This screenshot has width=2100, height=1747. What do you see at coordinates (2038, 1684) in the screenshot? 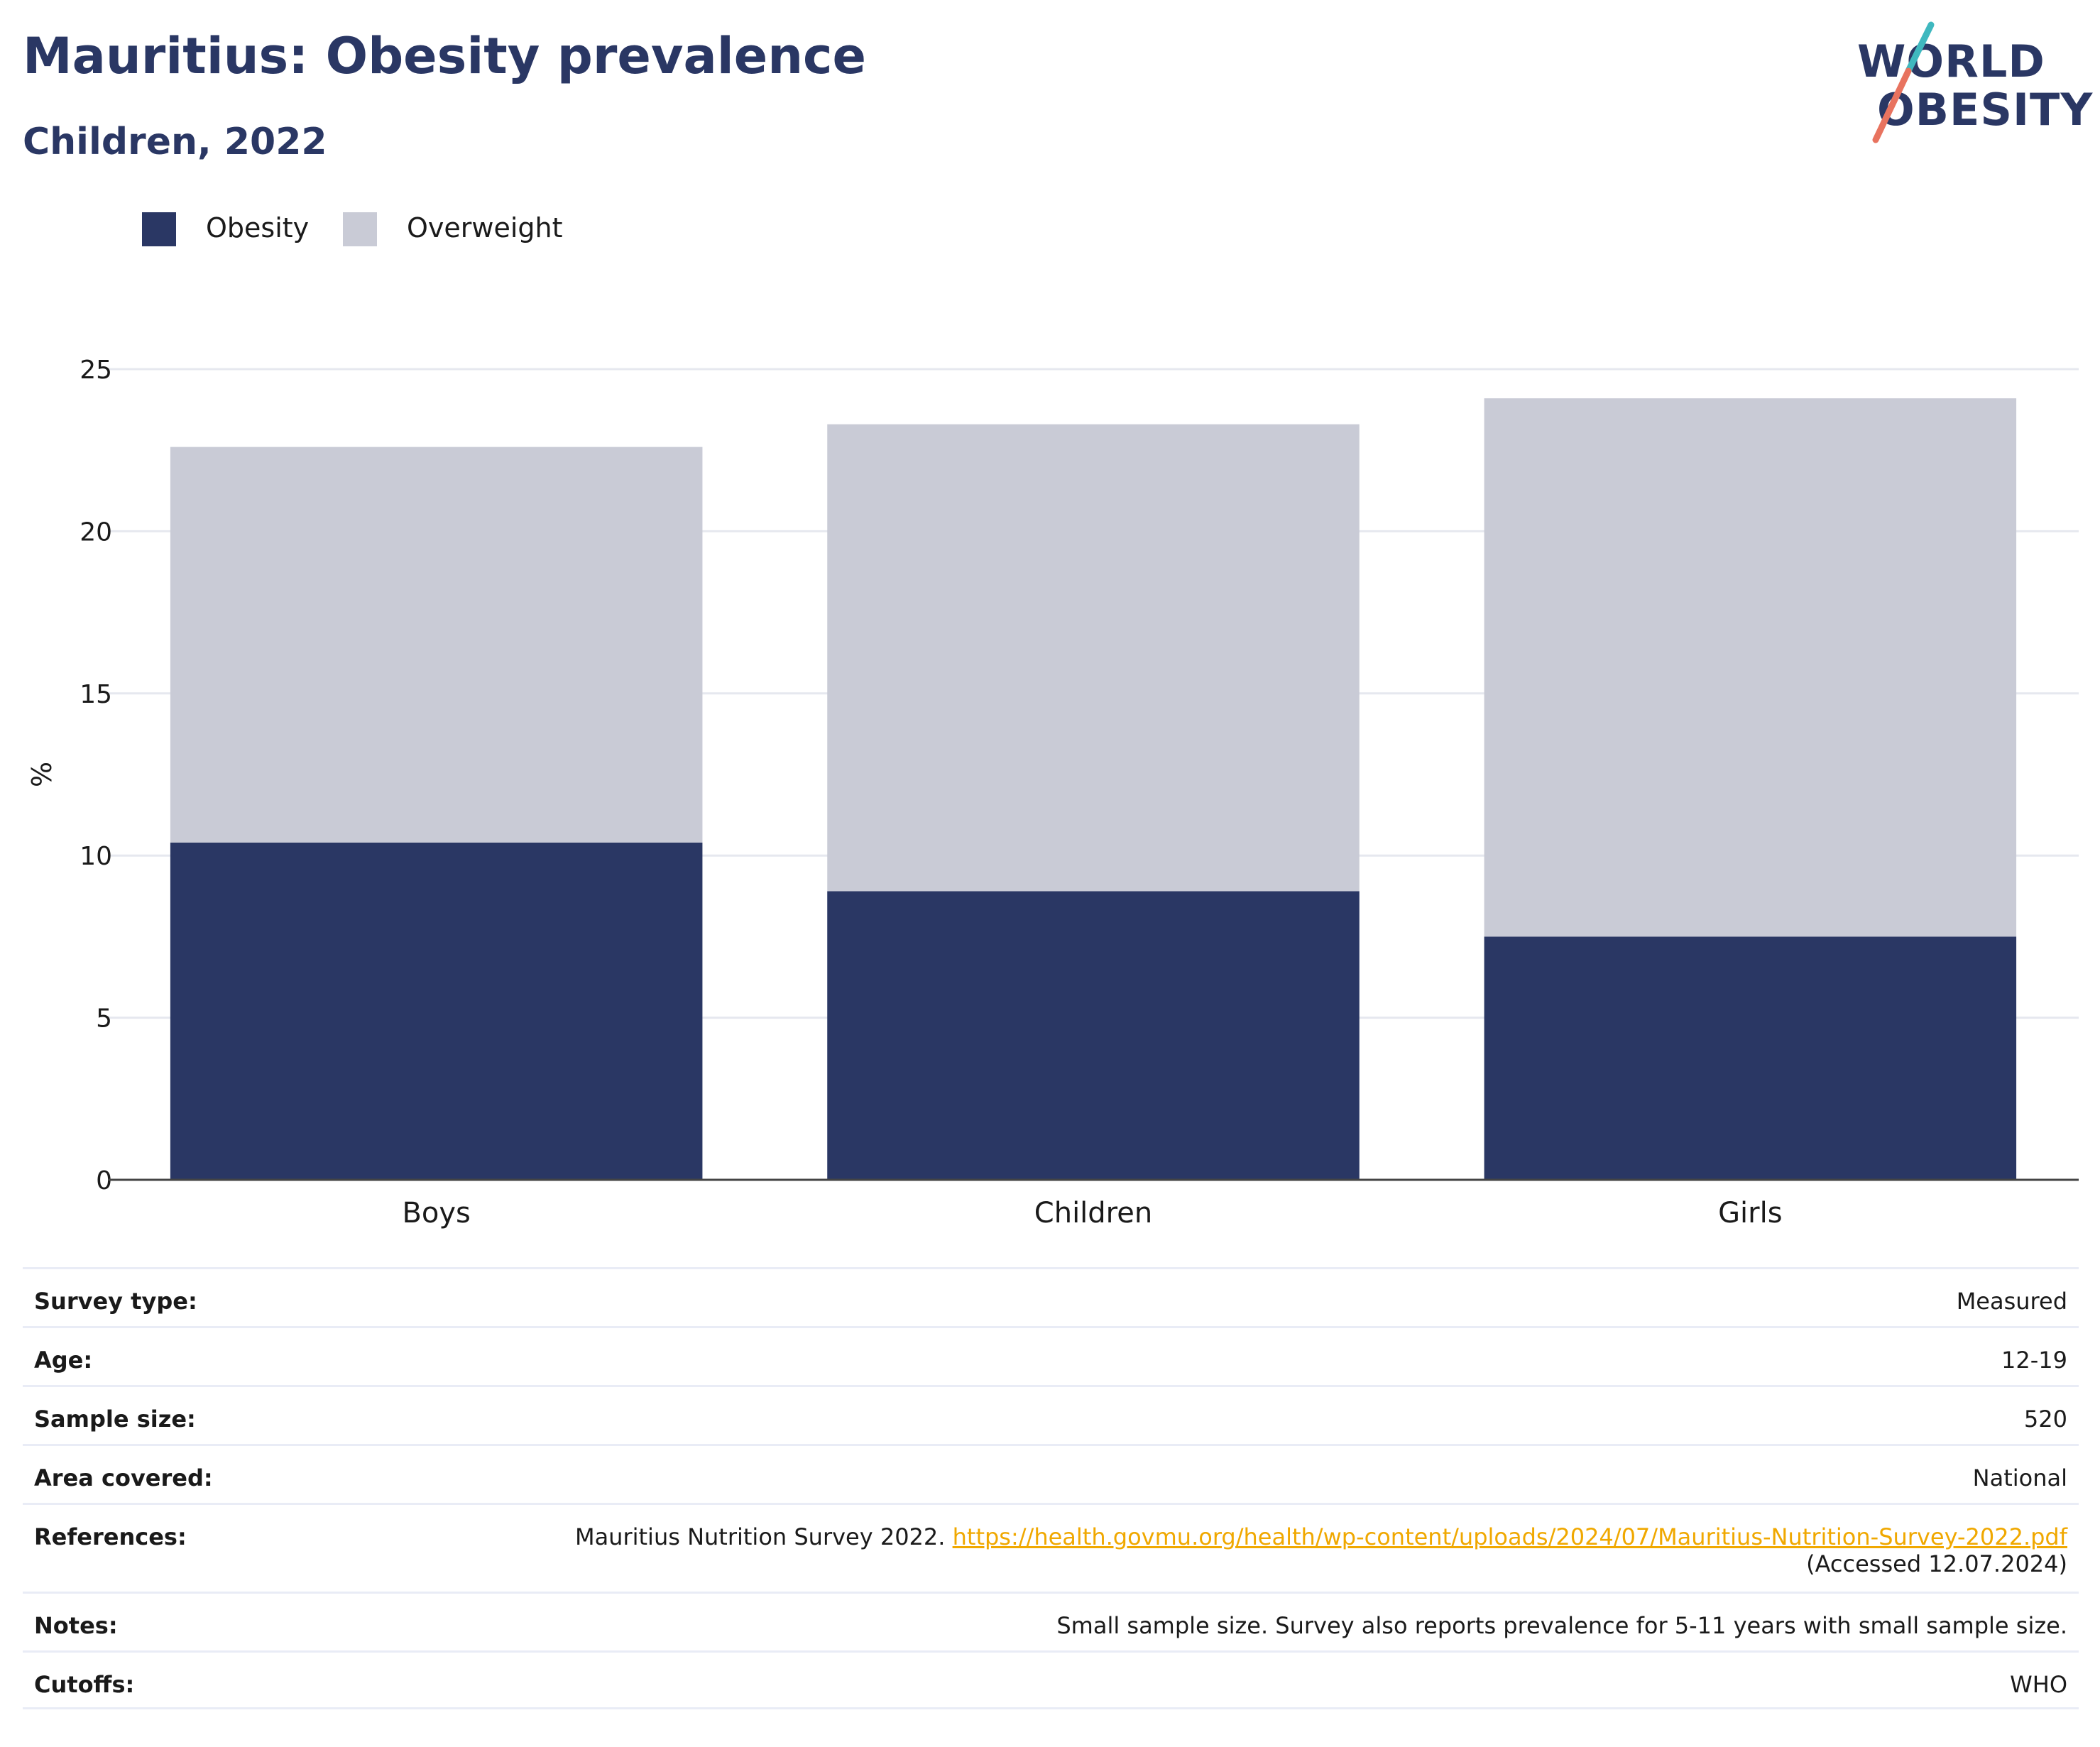
I see `info-value-cutoffs: WHO` at bounding box center [2038, 1684].